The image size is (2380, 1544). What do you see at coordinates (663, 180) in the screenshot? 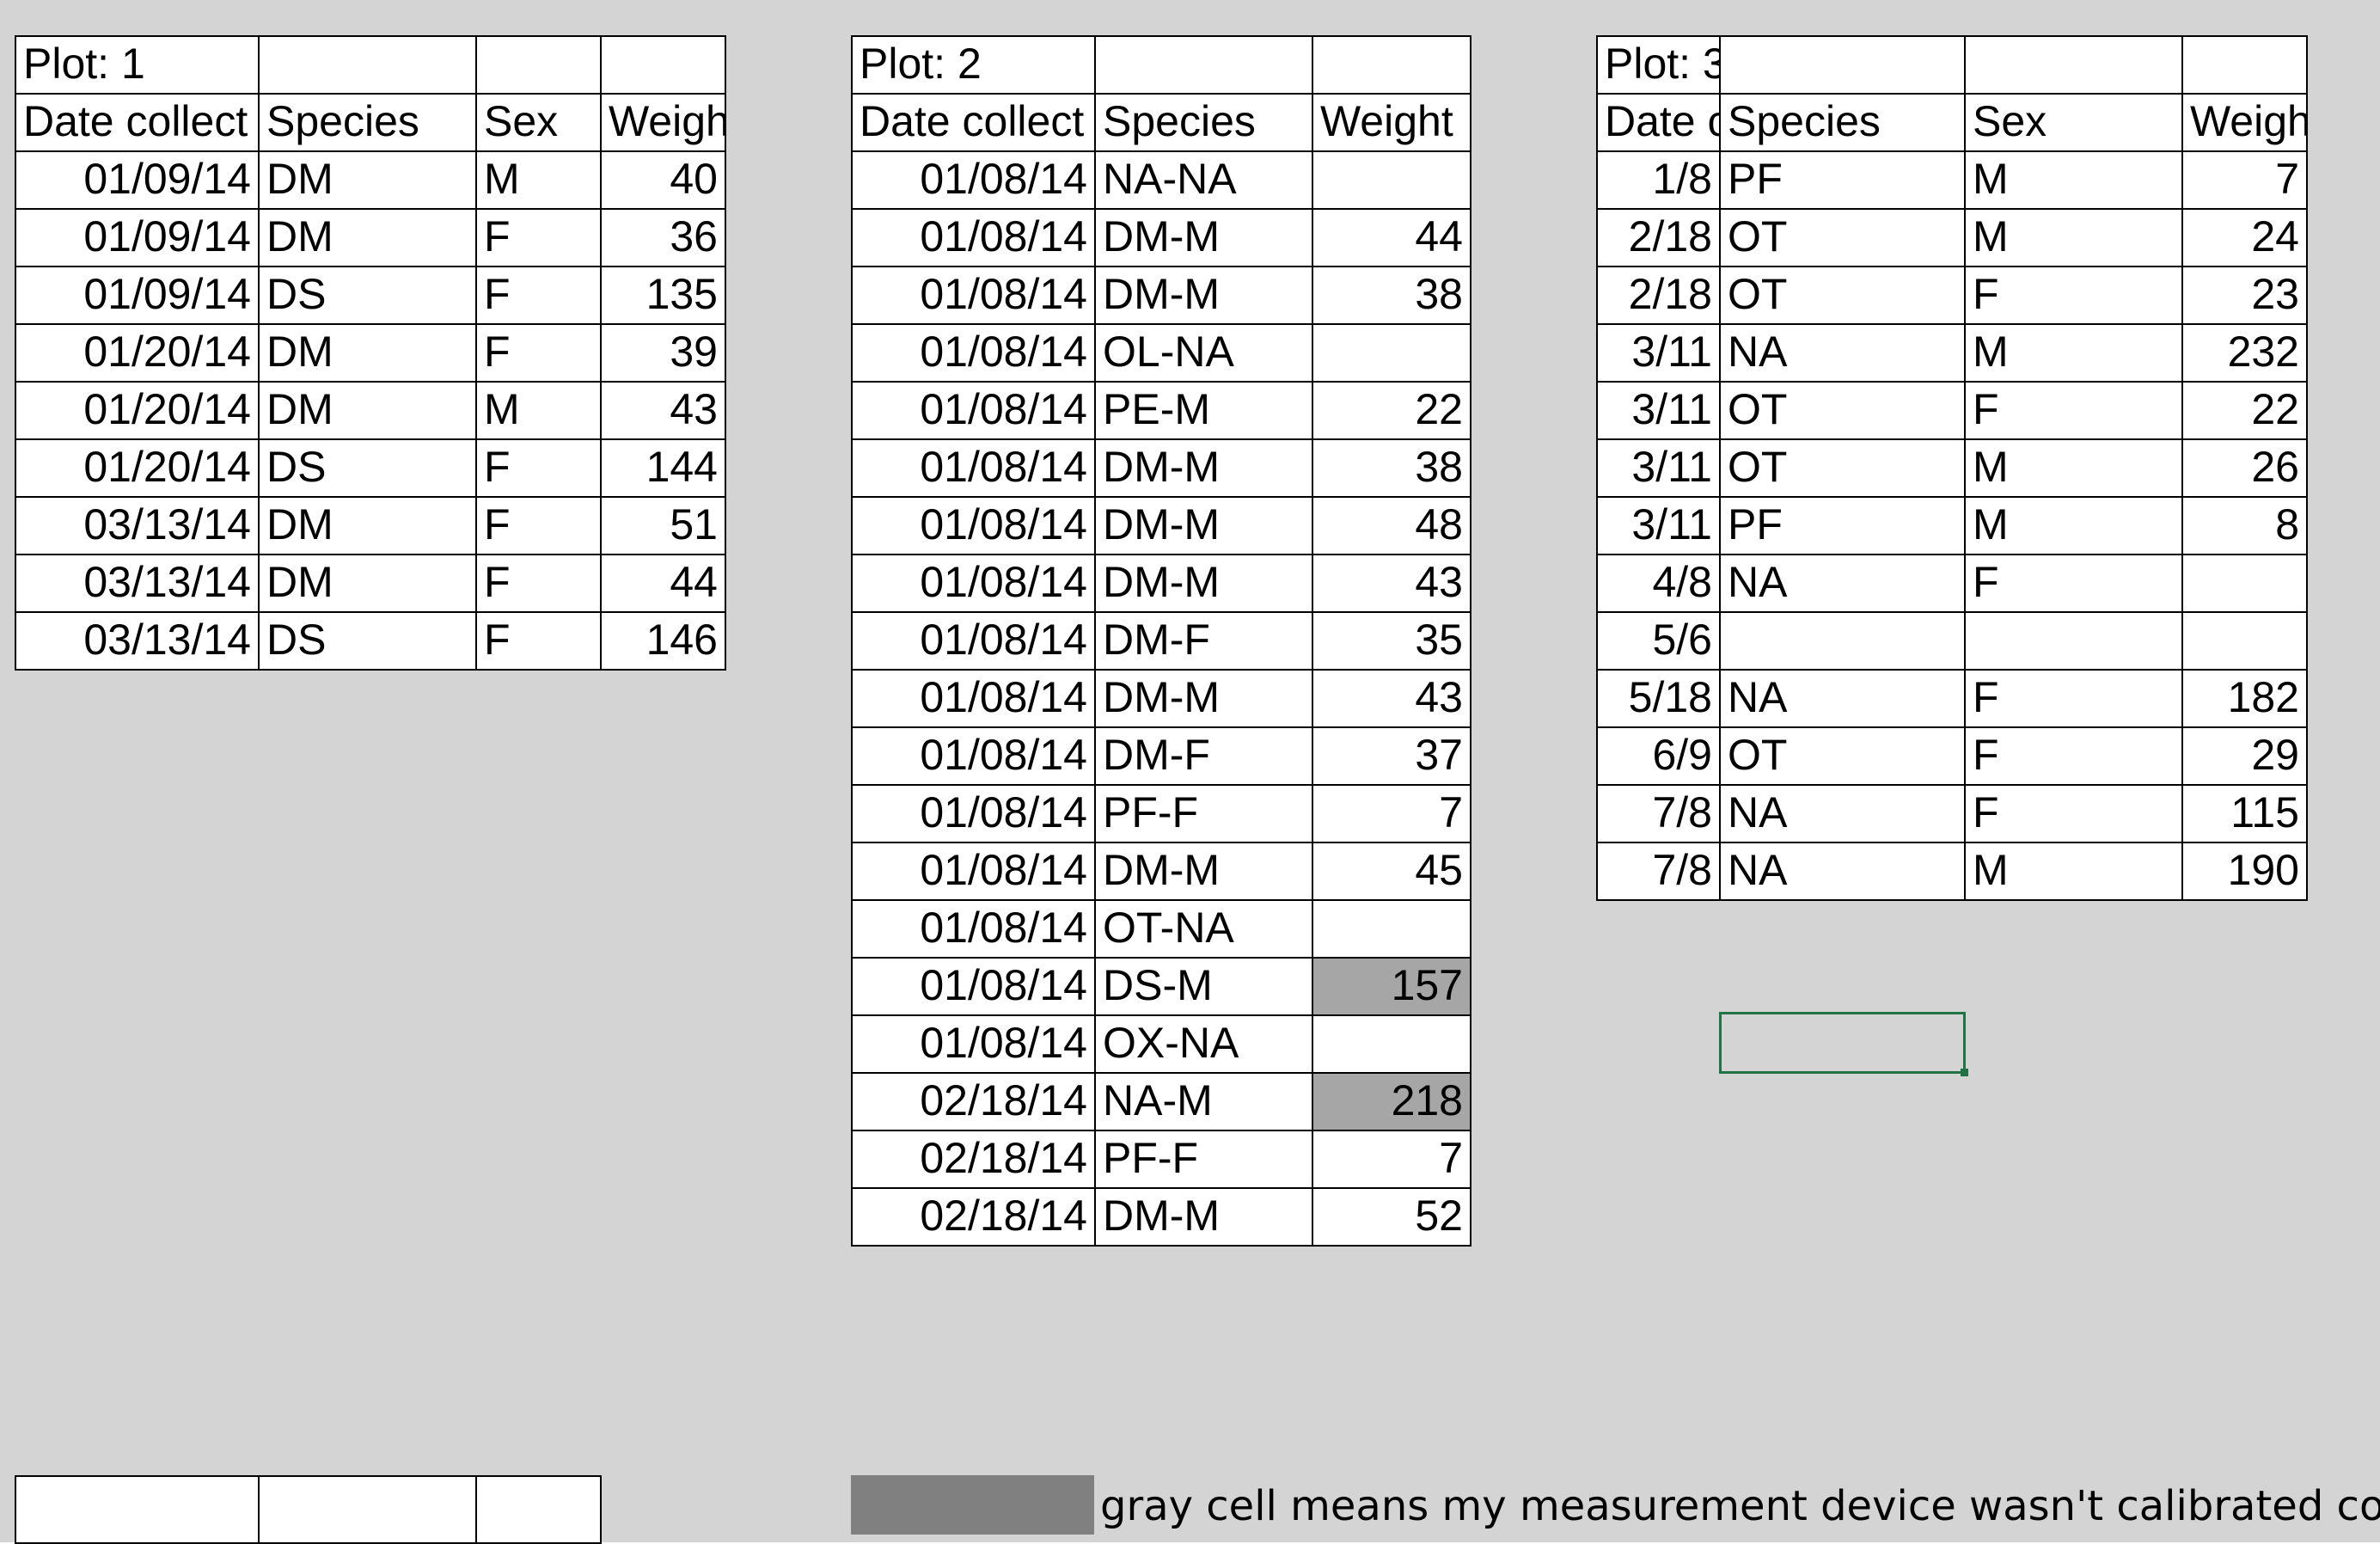
I see `table-cell: 40` at bounding box center [663, 180].